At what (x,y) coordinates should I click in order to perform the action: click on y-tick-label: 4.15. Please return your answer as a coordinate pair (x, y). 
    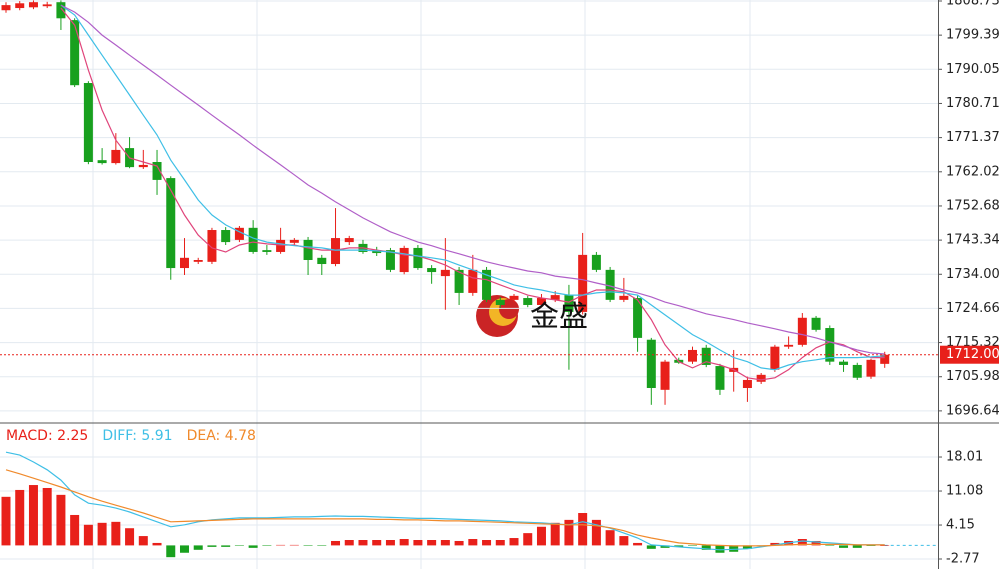
    Looking at the image, I should click on (960, 525).